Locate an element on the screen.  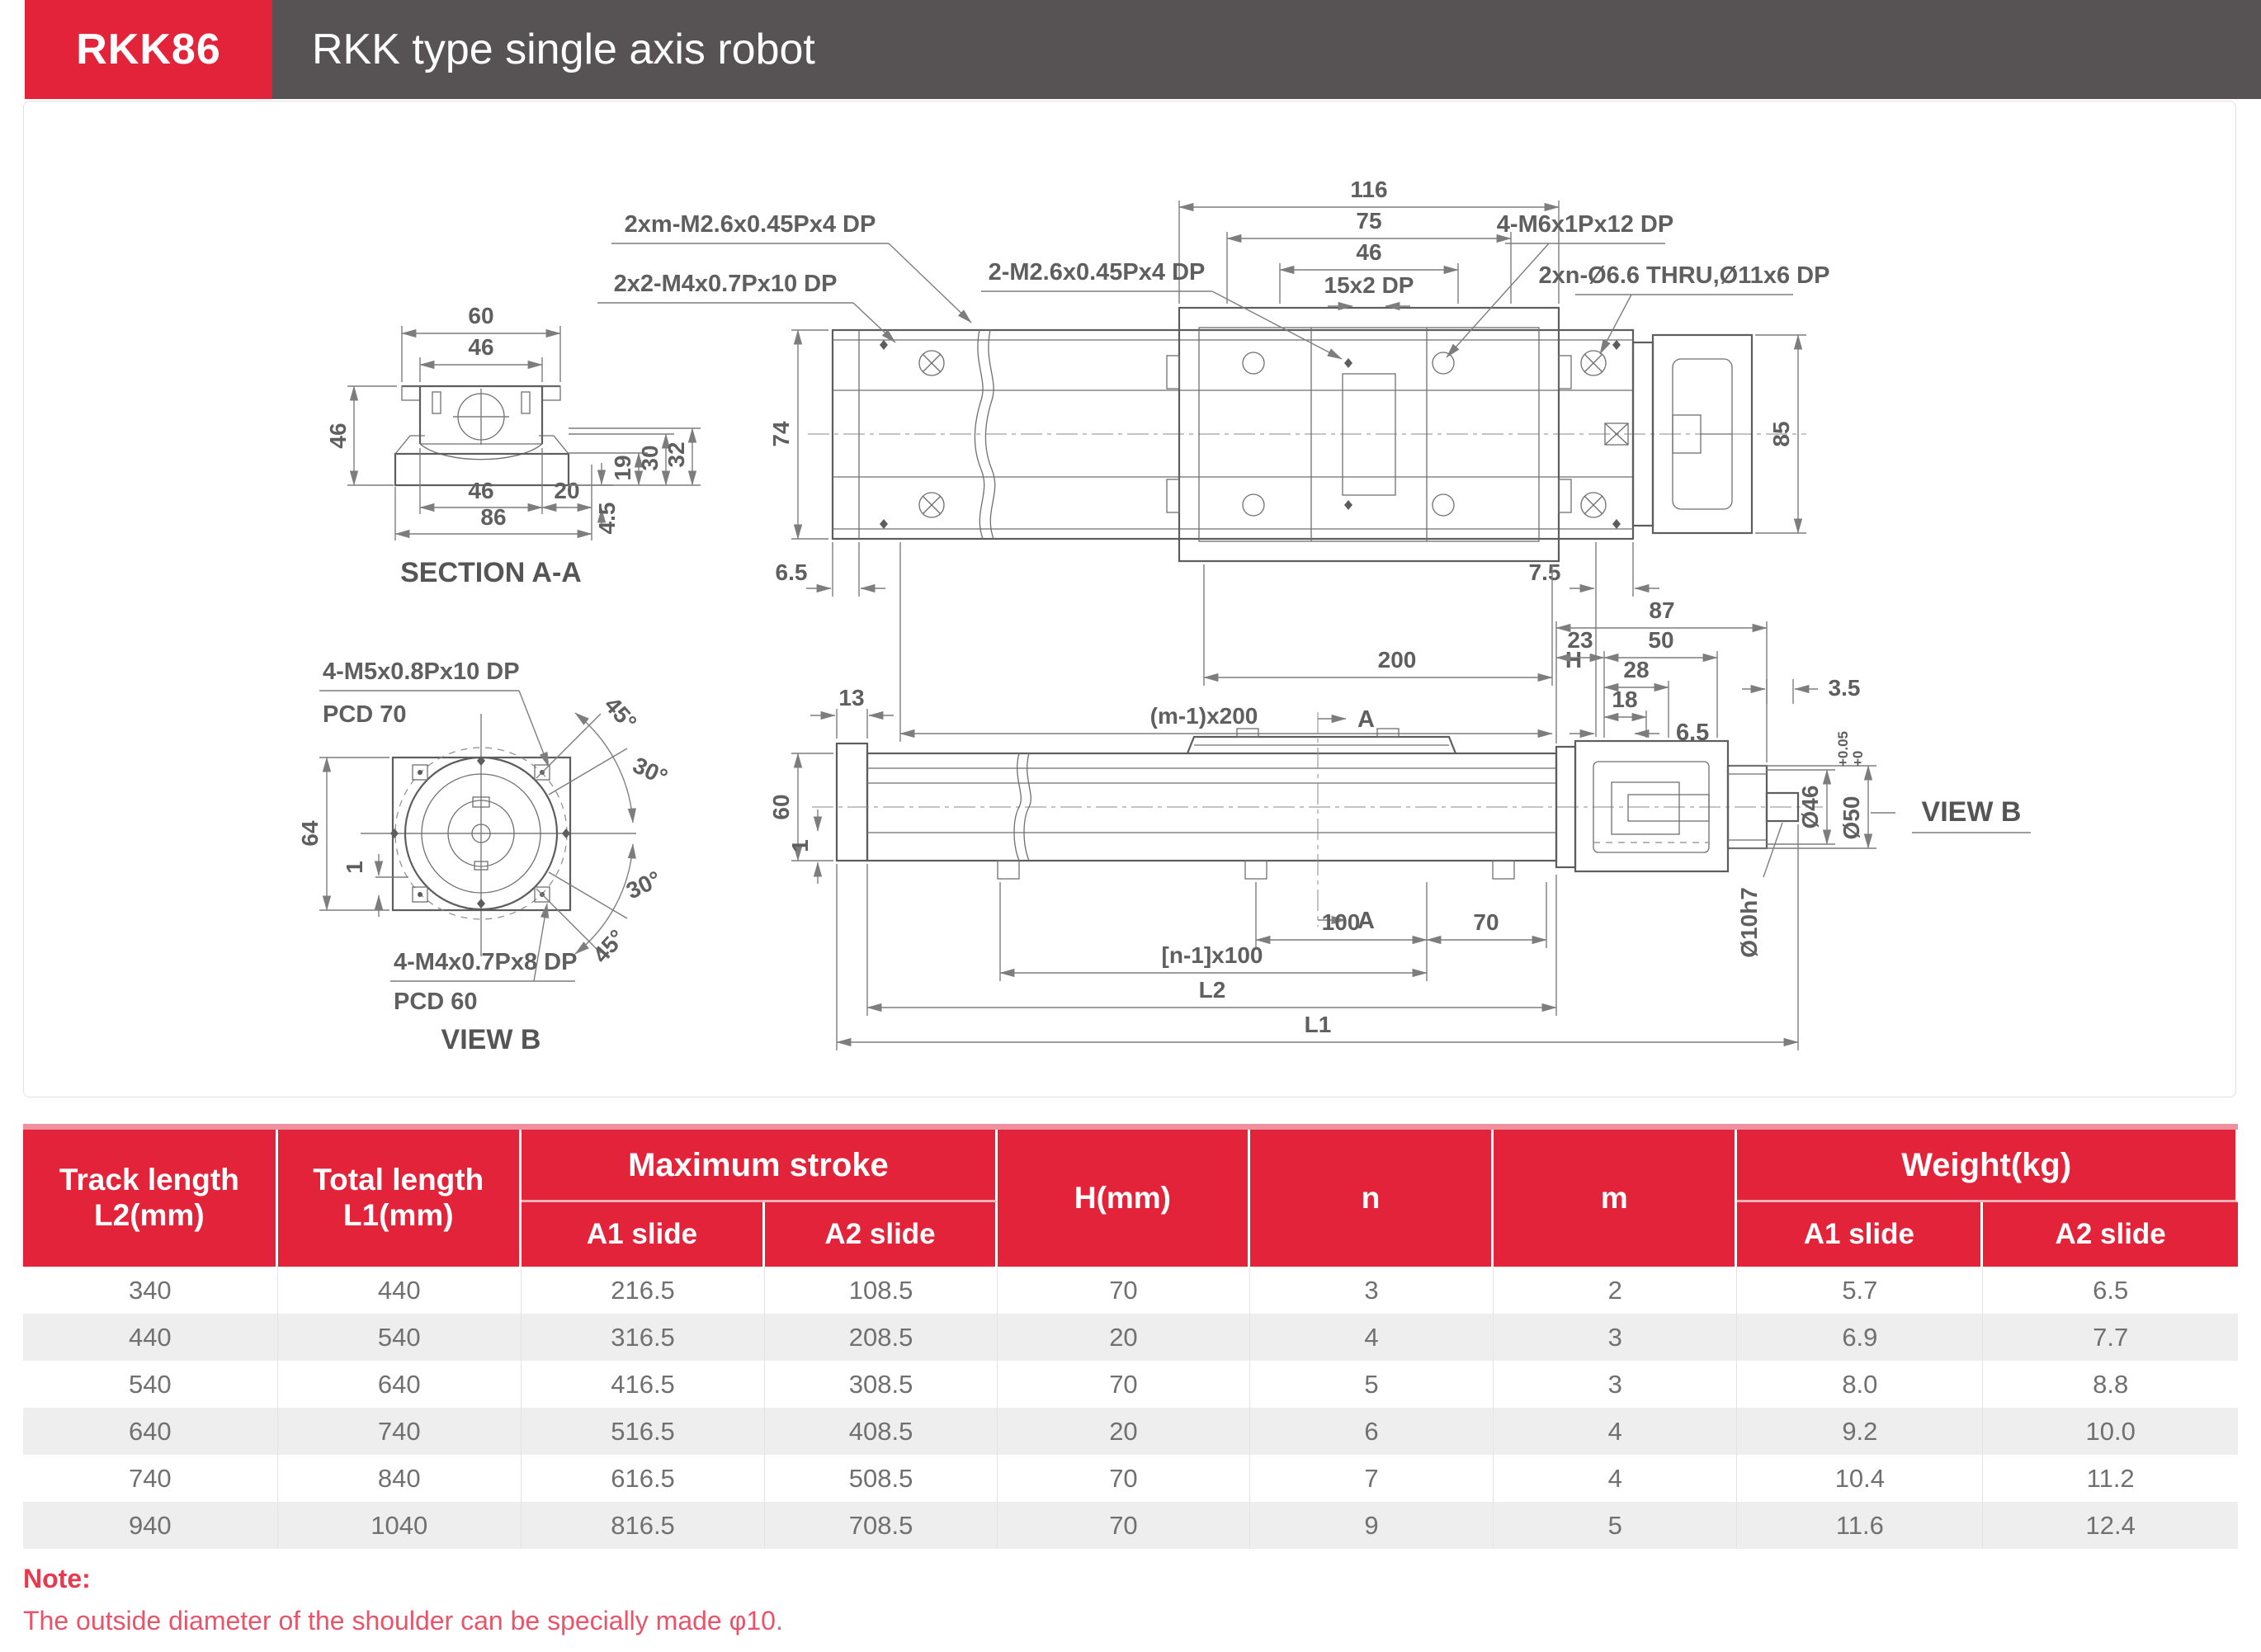
col-a2-slide: A2 slide is located at coordinates (881, 1235).